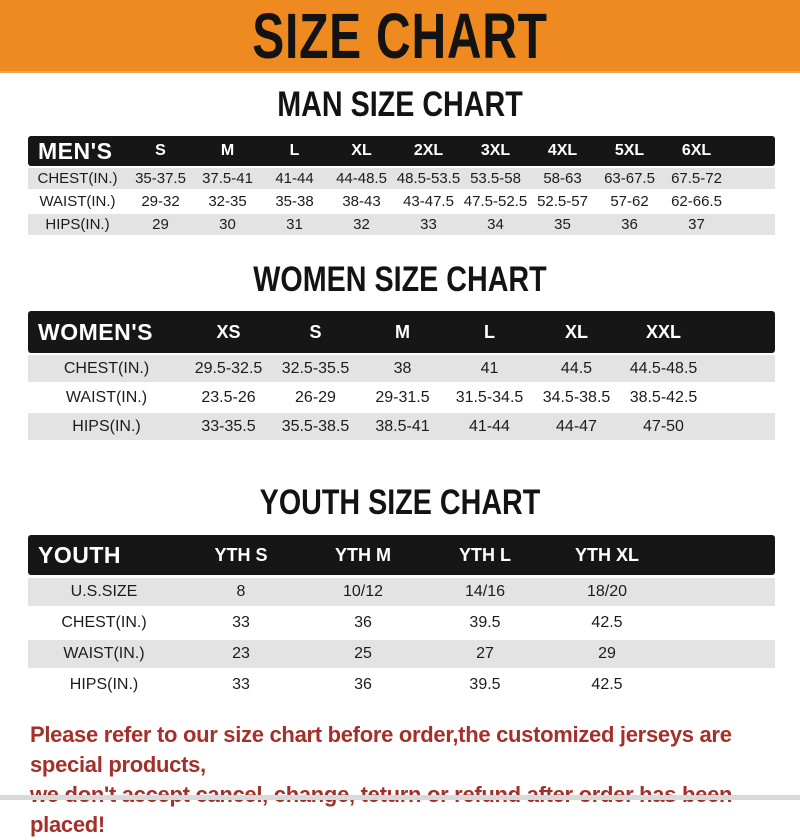  What do you see at coordinates (428, 201) in the screenshot?
I see `value-cell: 43-47.5` at bounding box center [428, 201].